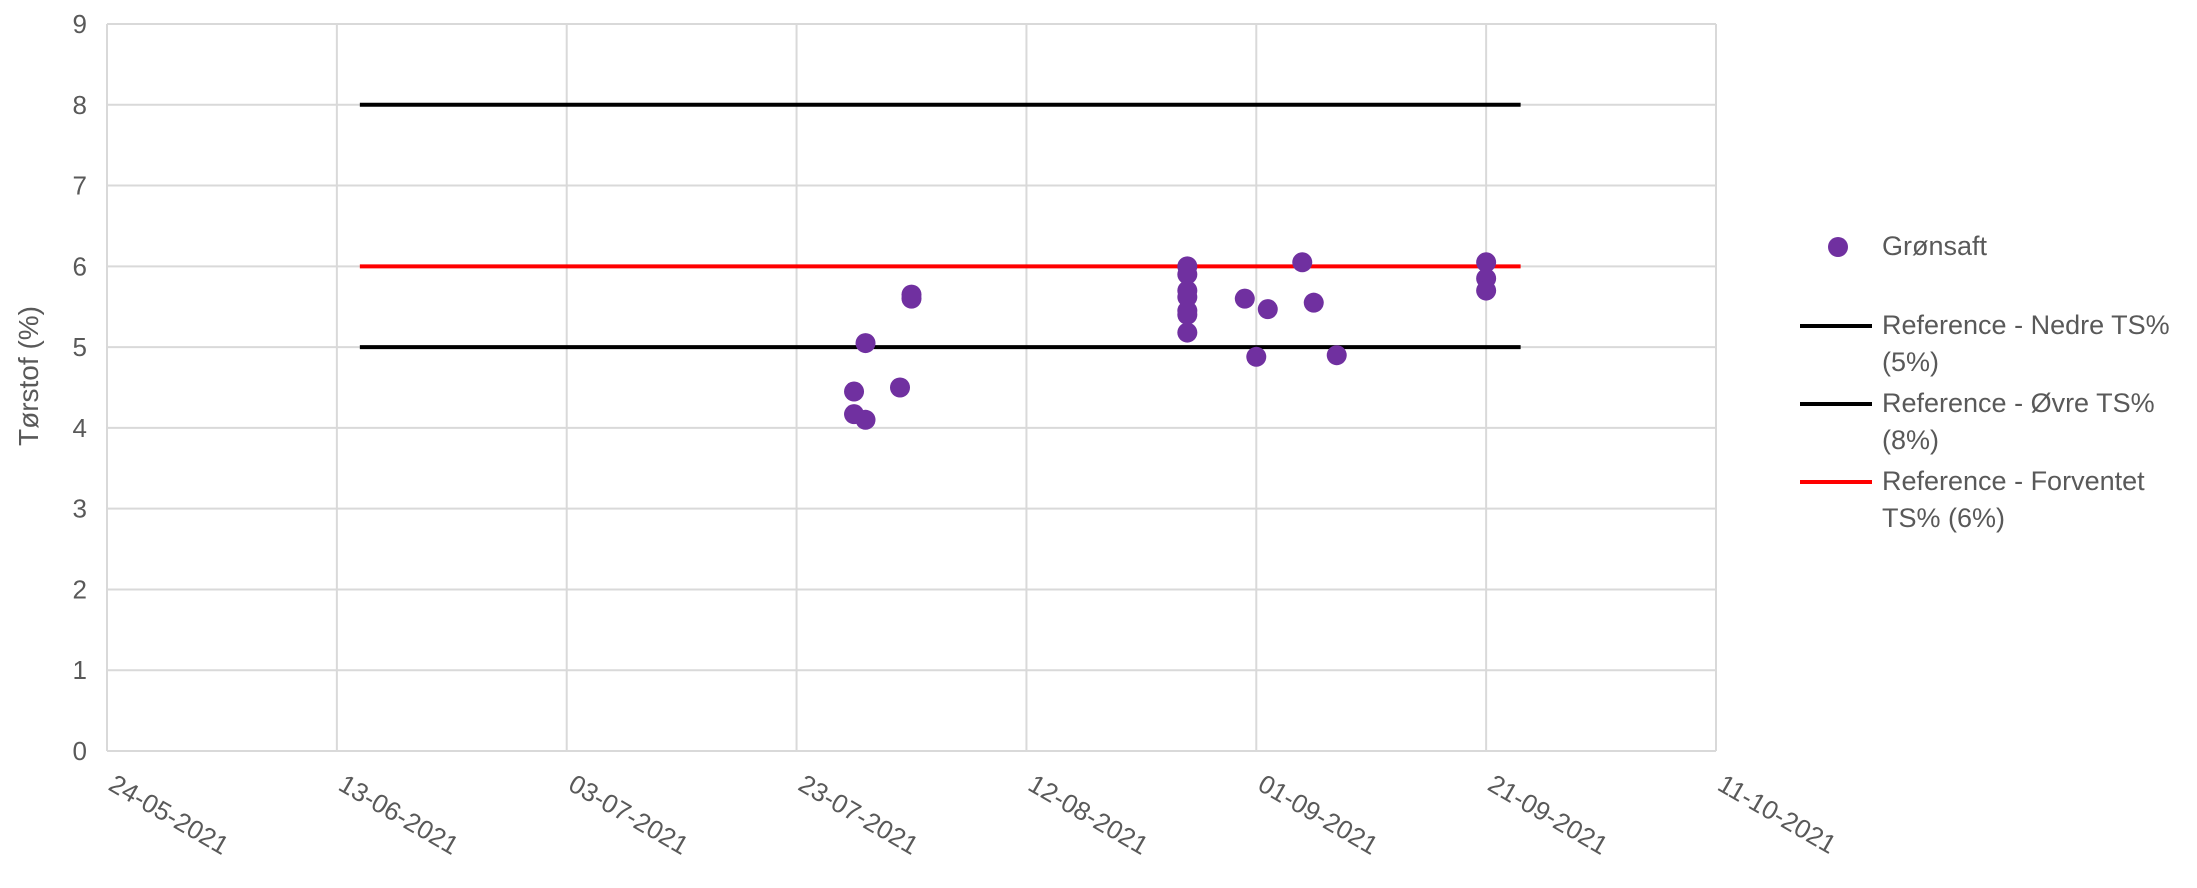 The height and width of the screenshot is (888, 2197). What do you see at coordinates (2026, 343) in the screenshot?
I see `legend-label: Reference - Nedre TS% (5%)` at bounding box center [2026, 343].